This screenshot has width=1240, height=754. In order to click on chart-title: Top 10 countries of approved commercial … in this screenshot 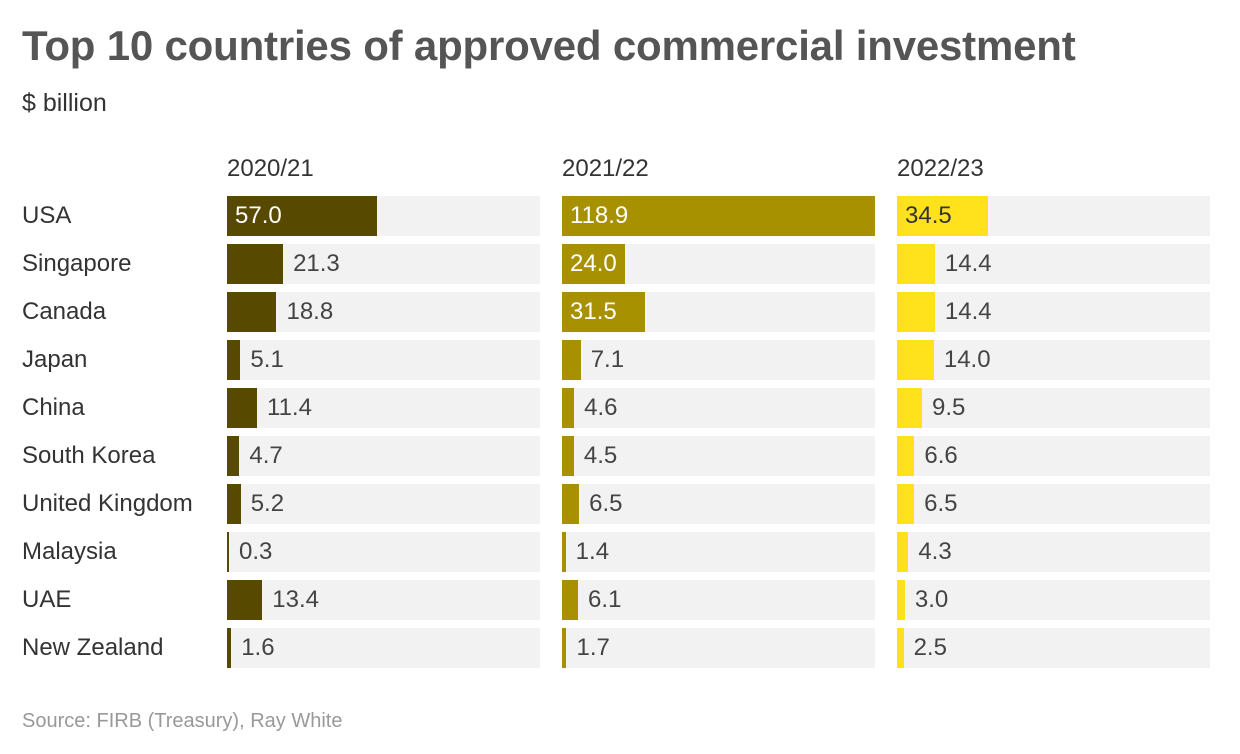, I will do `click(549, 45)`.